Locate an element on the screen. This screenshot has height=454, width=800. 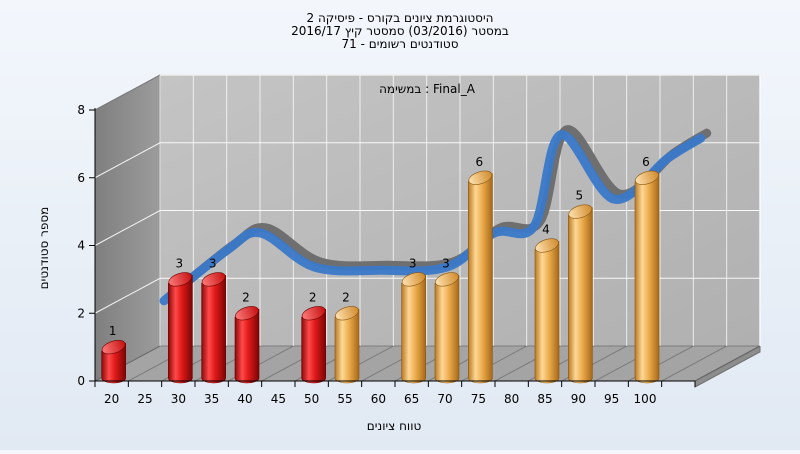
y-axis-title: מספר סטודנטים is located at coordinates (44, 248).